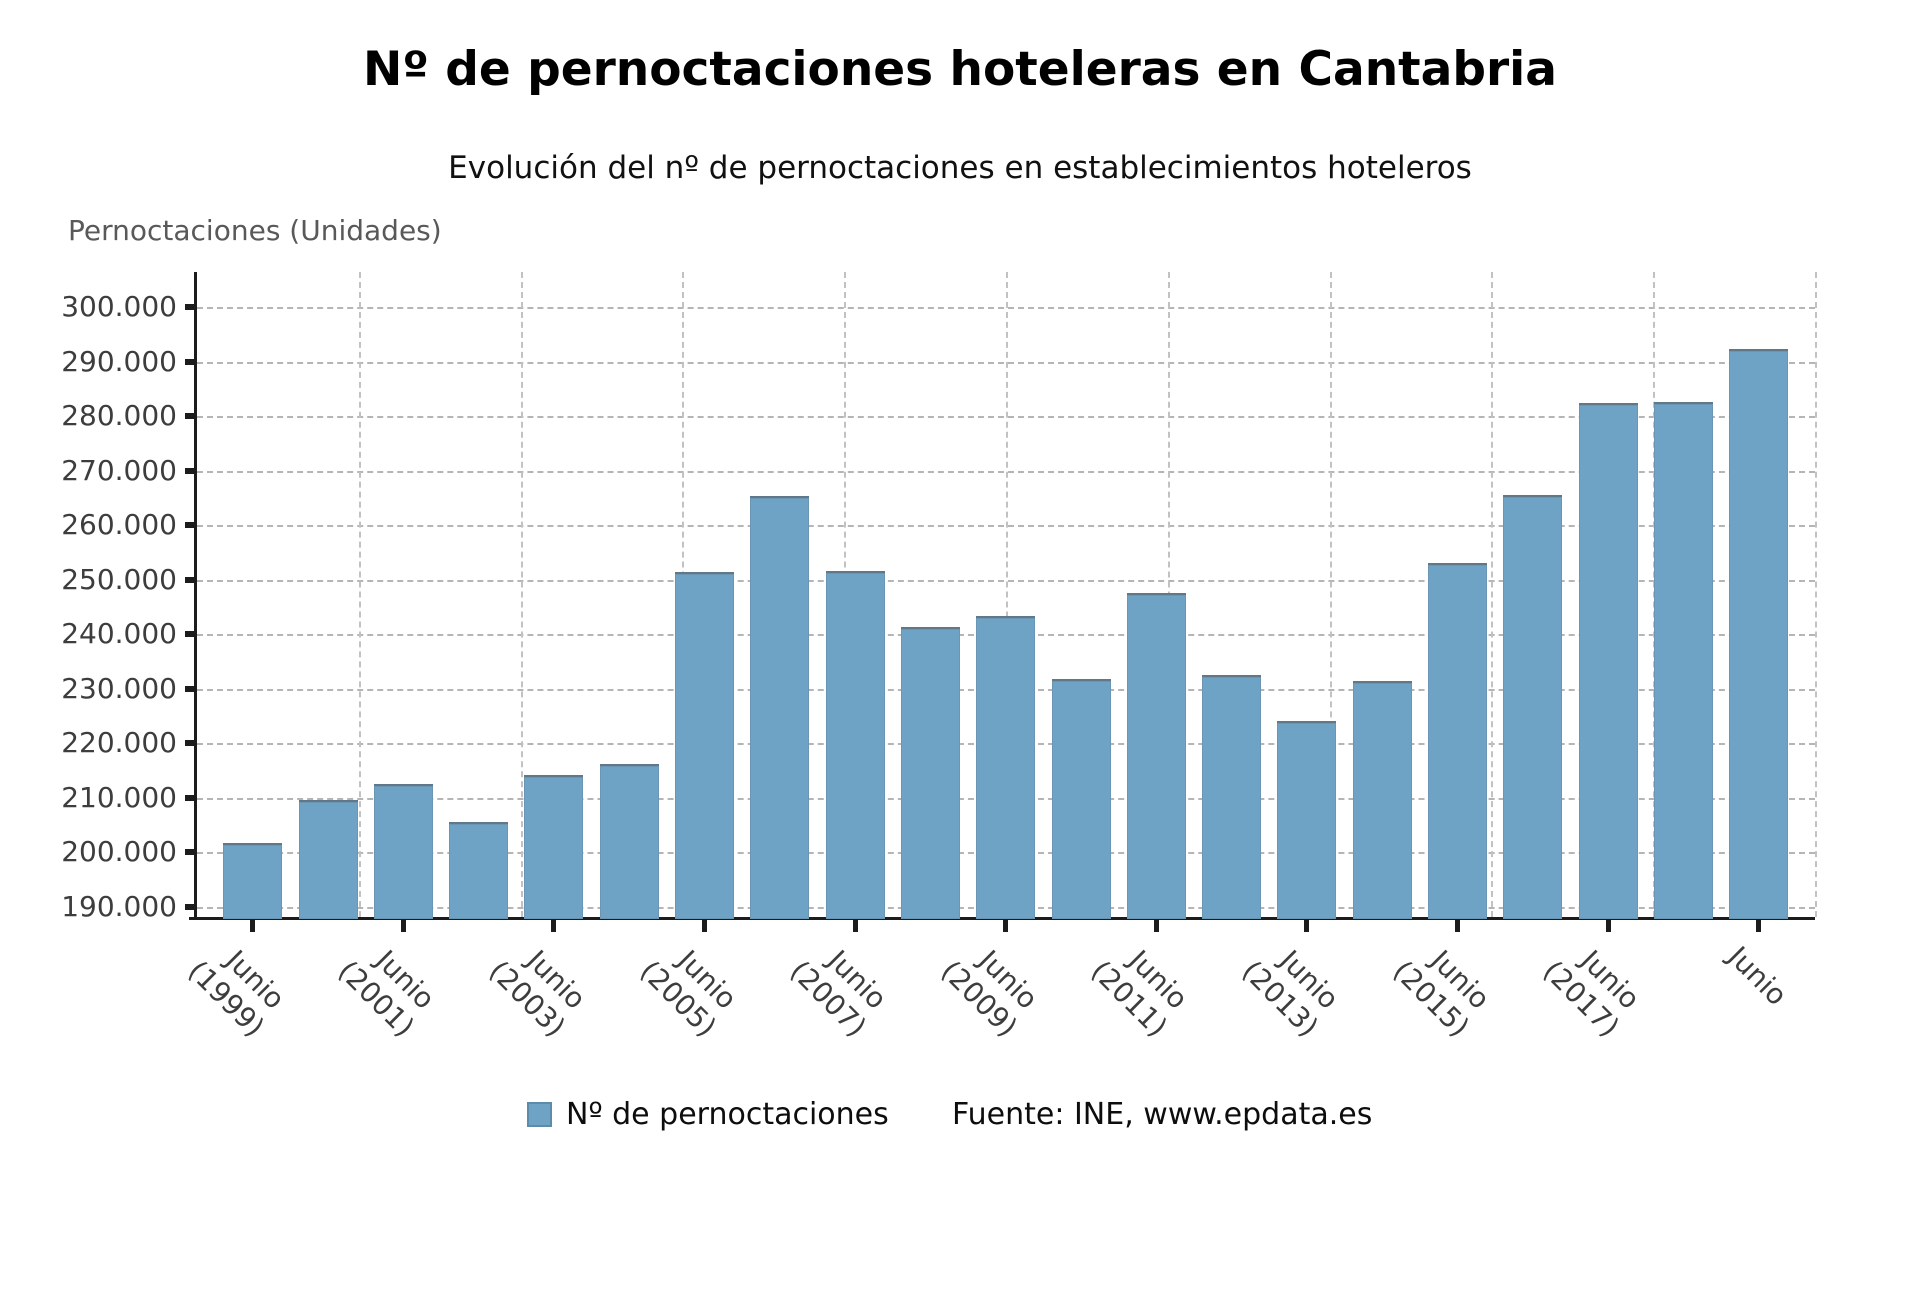 The image size is (1920, 1294). I want to click on y-axis-label: 300.000, so click(119, 307).